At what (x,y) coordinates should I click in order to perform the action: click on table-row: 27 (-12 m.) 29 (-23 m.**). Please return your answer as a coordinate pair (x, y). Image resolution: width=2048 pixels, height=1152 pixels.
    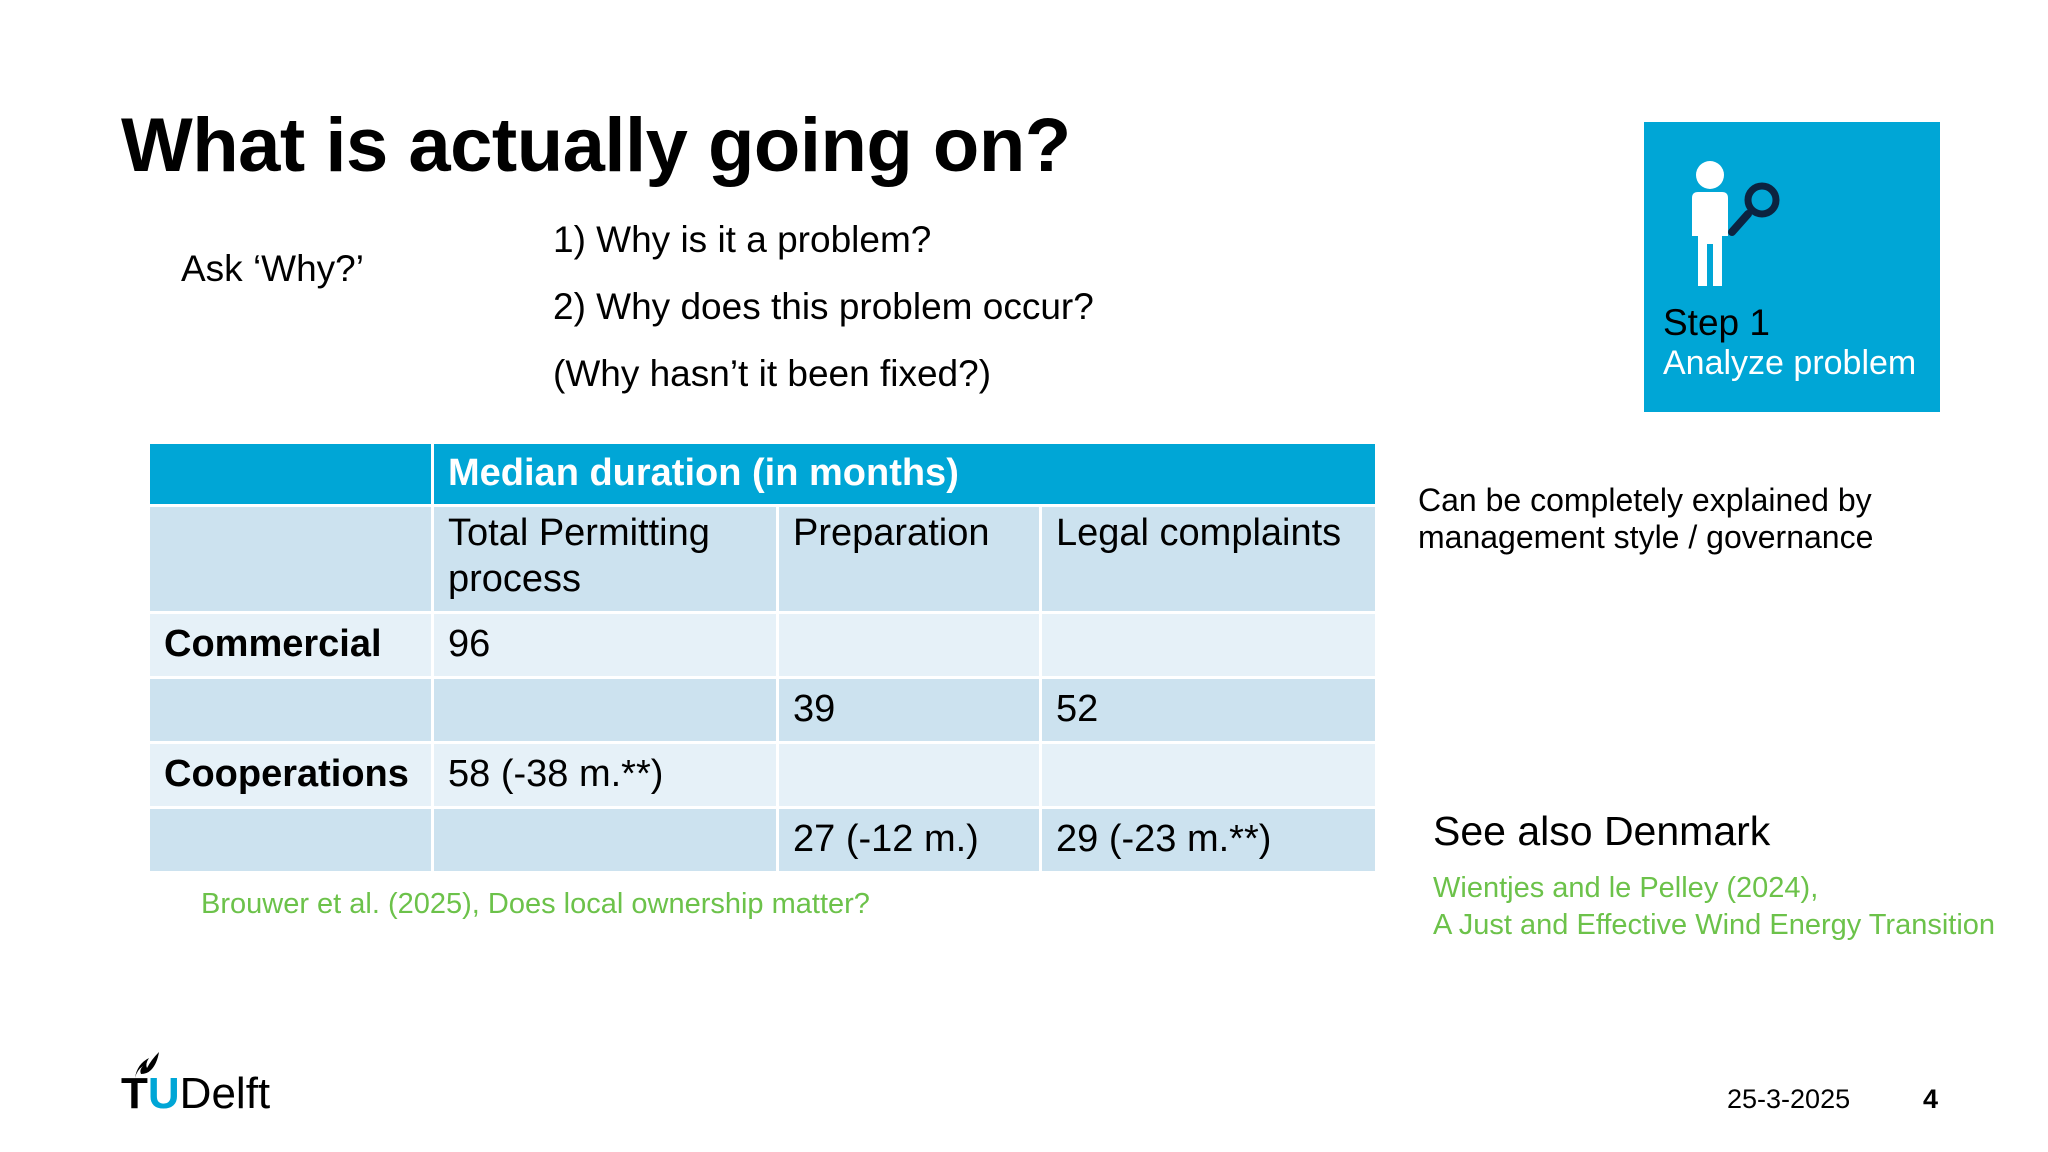
    Looking at the image, I should click on (763, 840).